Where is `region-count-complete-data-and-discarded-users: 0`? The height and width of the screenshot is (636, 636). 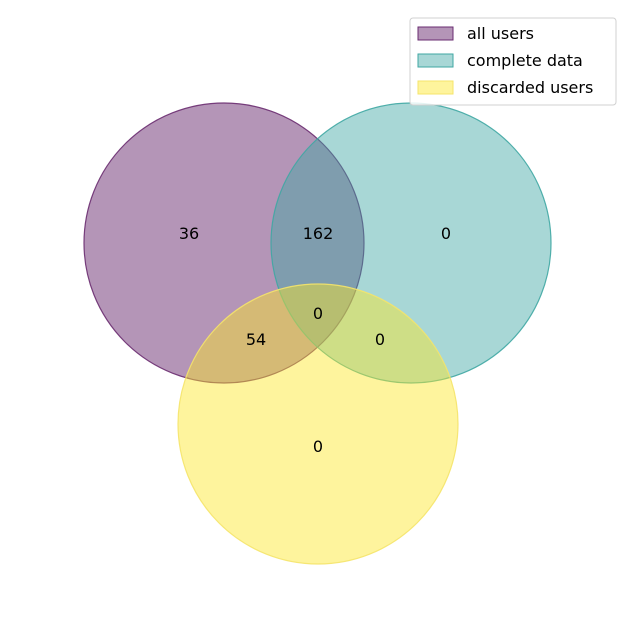
region-count-complete-data-and-discarded-users: 0 is located at coordinates (380, 339).